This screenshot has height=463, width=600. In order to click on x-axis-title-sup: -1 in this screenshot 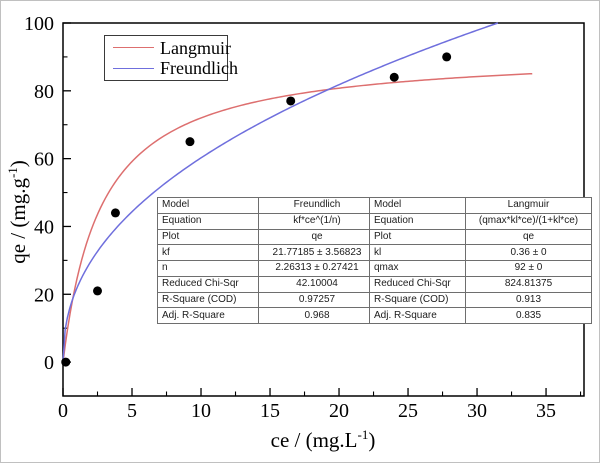, I will do `click(363, 434)`.